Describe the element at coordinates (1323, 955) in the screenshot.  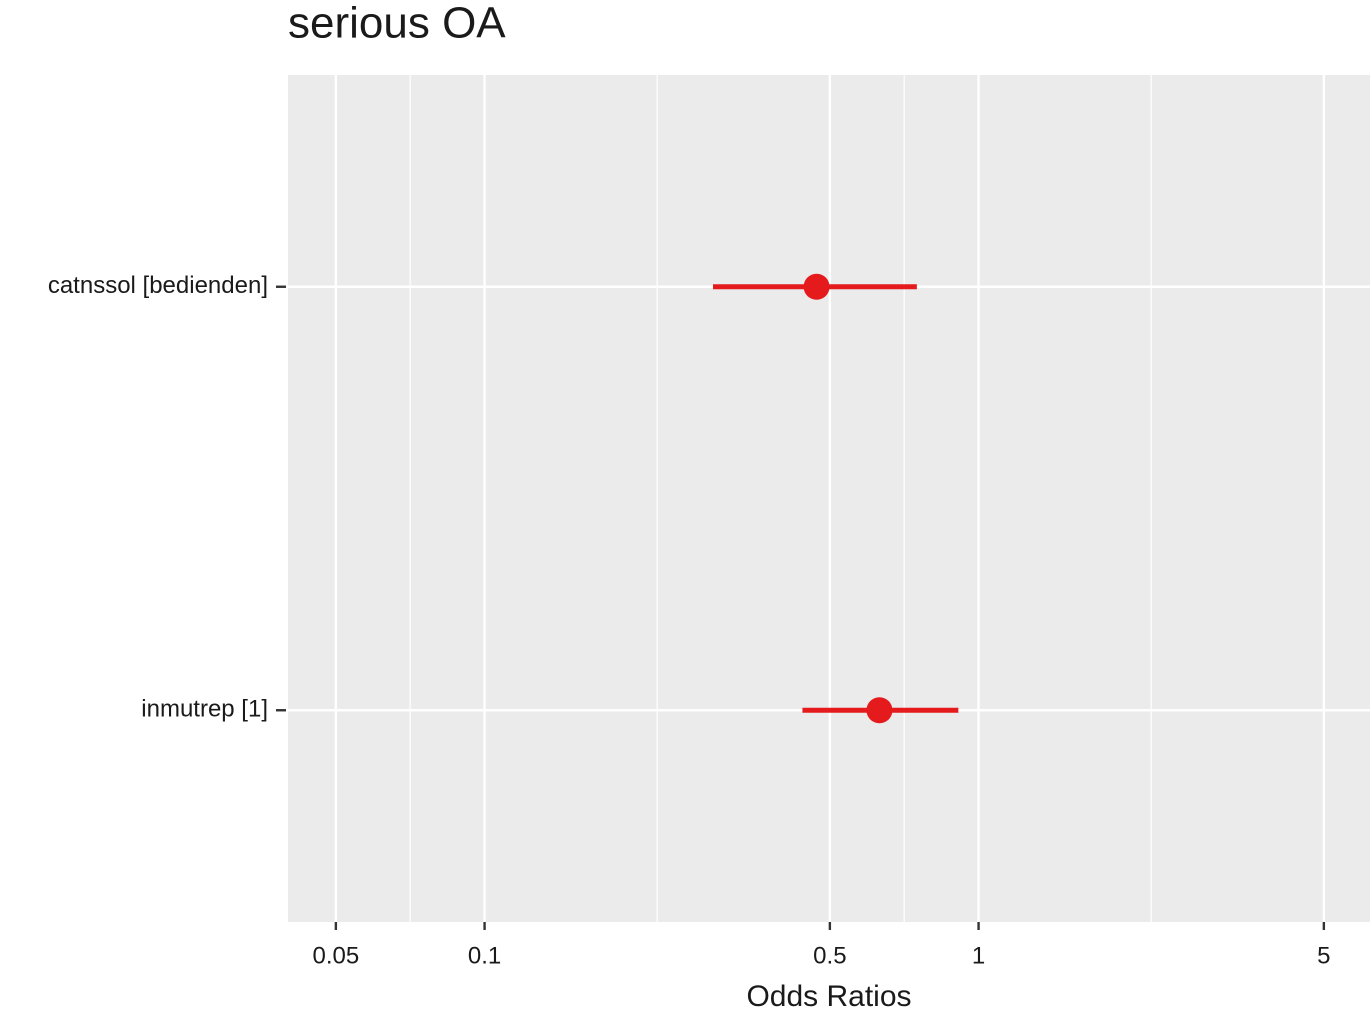
I see `x-tick-label: 5` at that location.